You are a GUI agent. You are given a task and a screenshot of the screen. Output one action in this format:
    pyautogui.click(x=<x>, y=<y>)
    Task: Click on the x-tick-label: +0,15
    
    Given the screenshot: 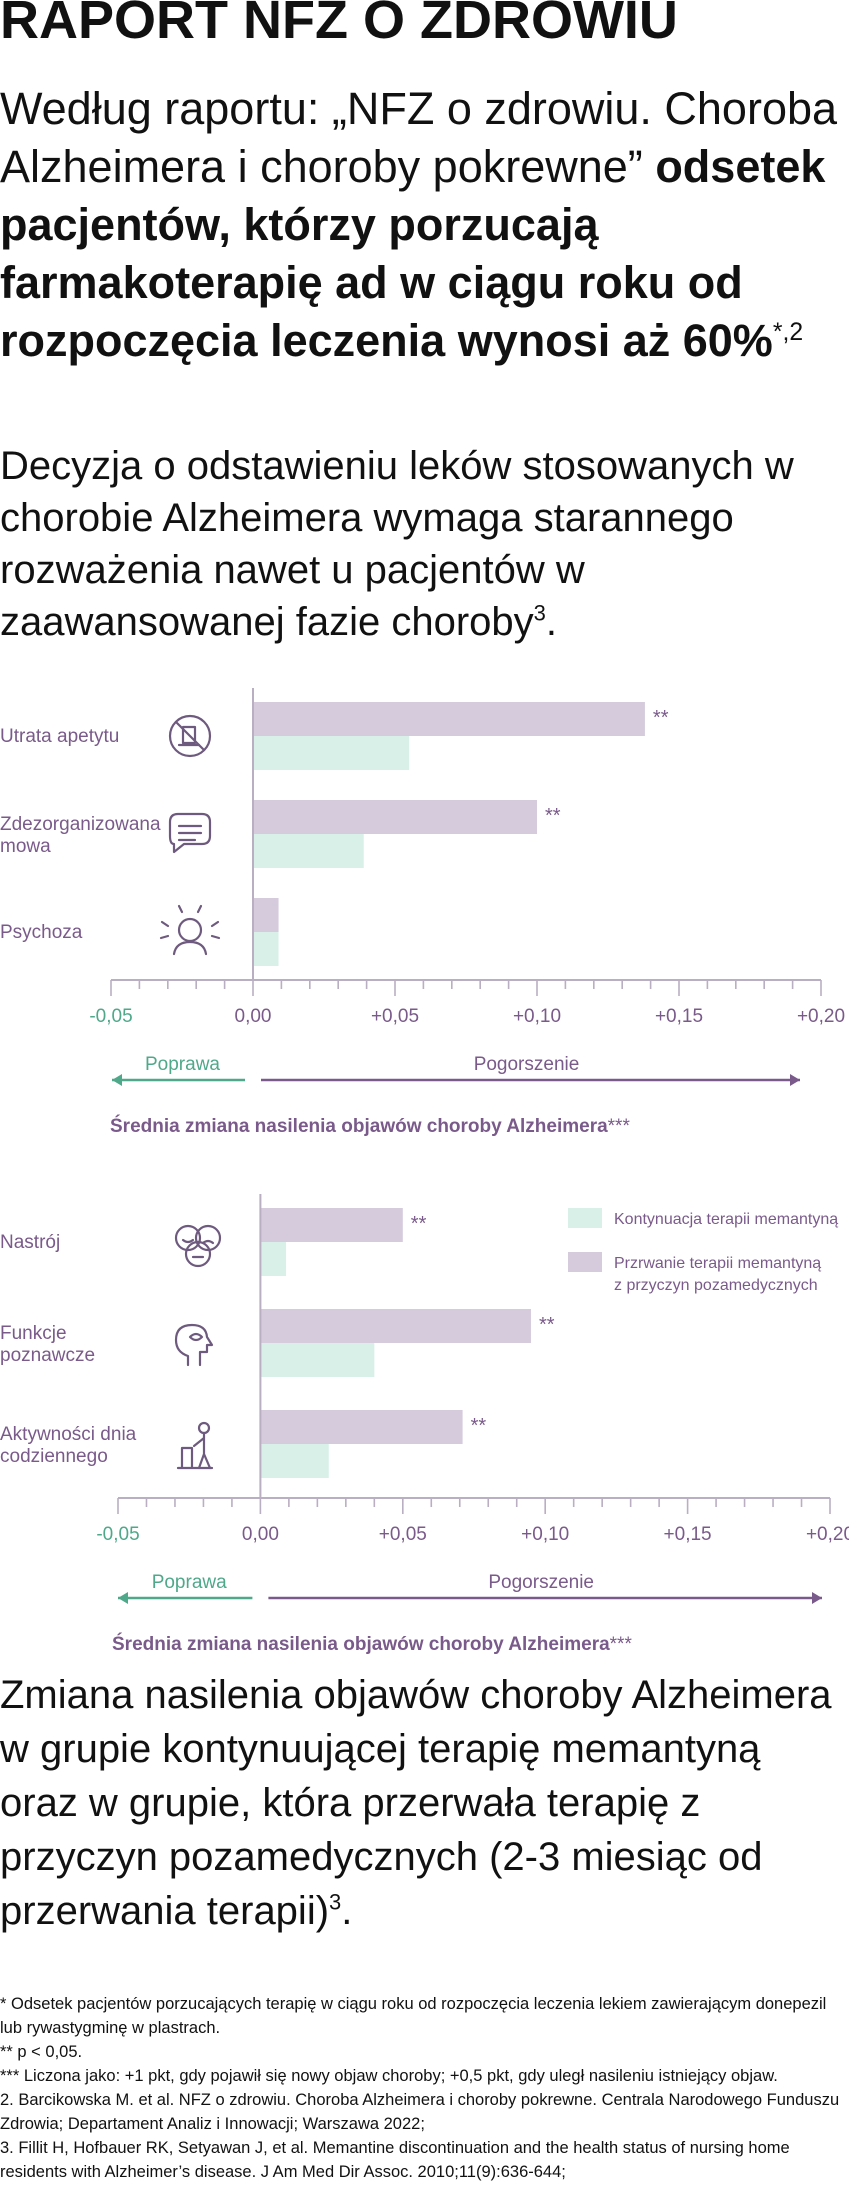 What is the action you would take?
    pyautogui.click(x=679, y=1016)
    